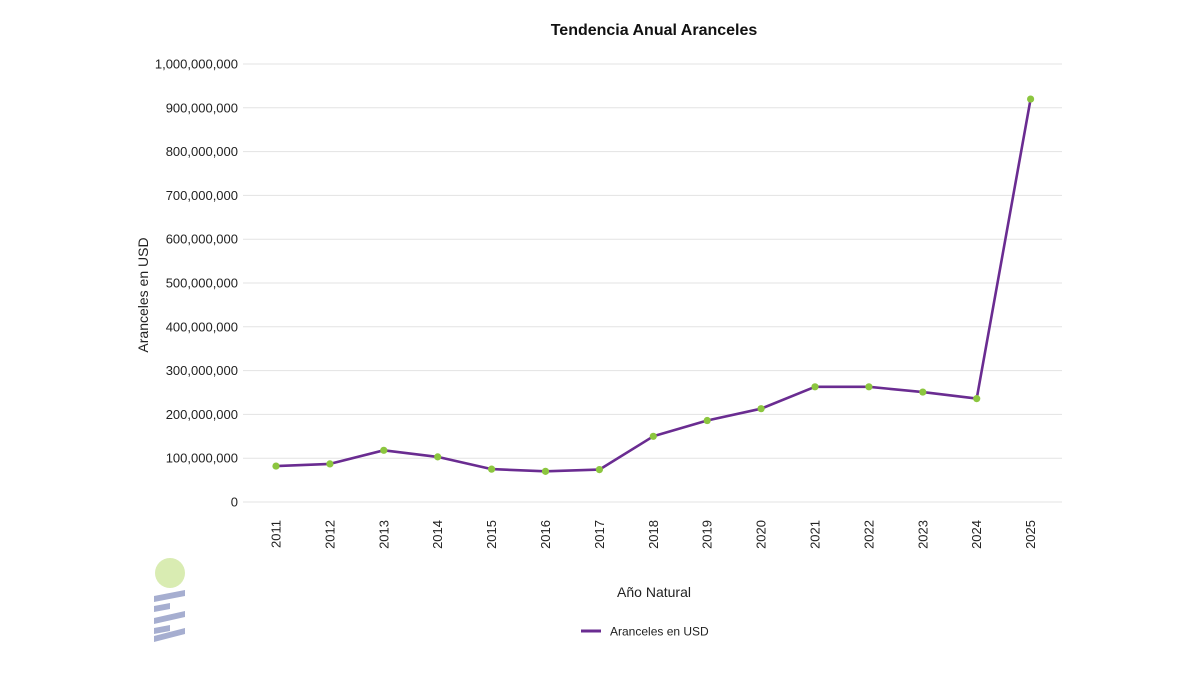 The width and height of the screenshot is (1200, 675). Describe the element at coordinates (868, 534) in the screenshot. I see `x-tick-label: 2022` at that location.